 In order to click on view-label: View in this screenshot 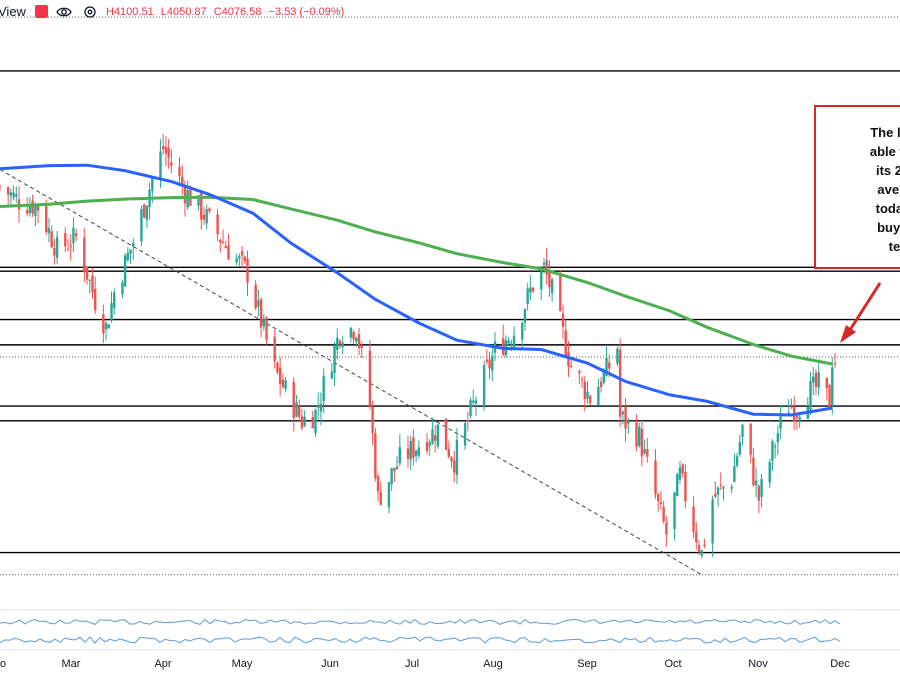, I will do `click(13, 11)`.